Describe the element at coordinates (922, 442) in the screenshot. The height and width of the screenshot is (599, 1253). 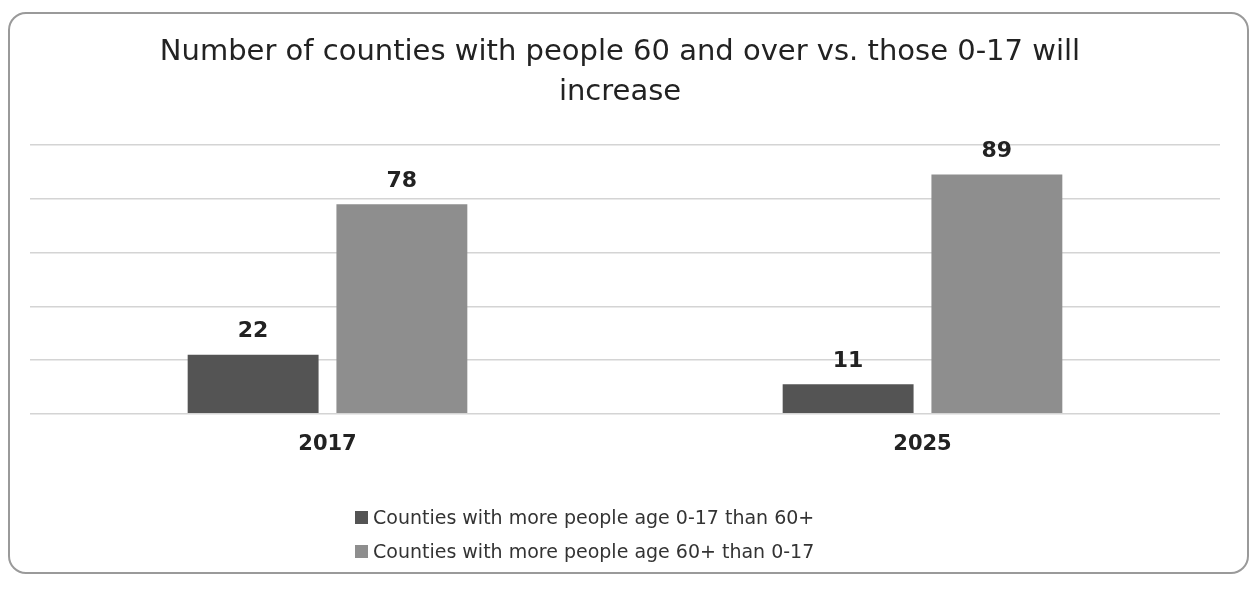
I see `x-tick-label: 2025` at that location.